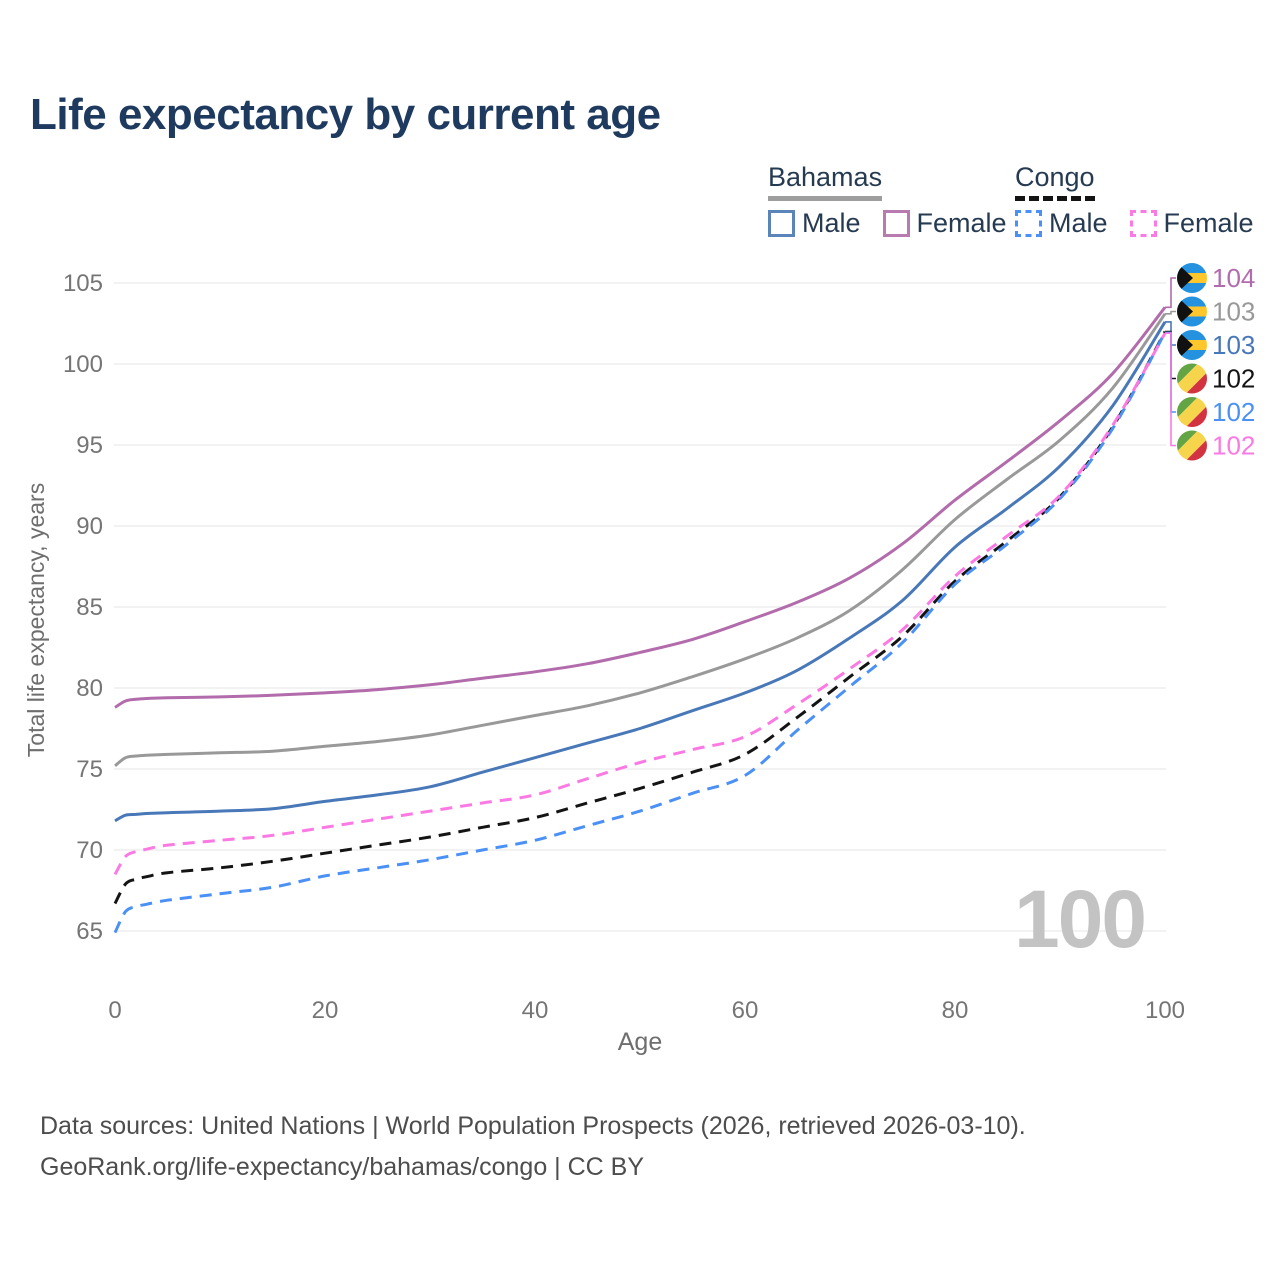 The image size is (1280, 1280). I want to click on y-tick-70: 70, so click(89, 850).